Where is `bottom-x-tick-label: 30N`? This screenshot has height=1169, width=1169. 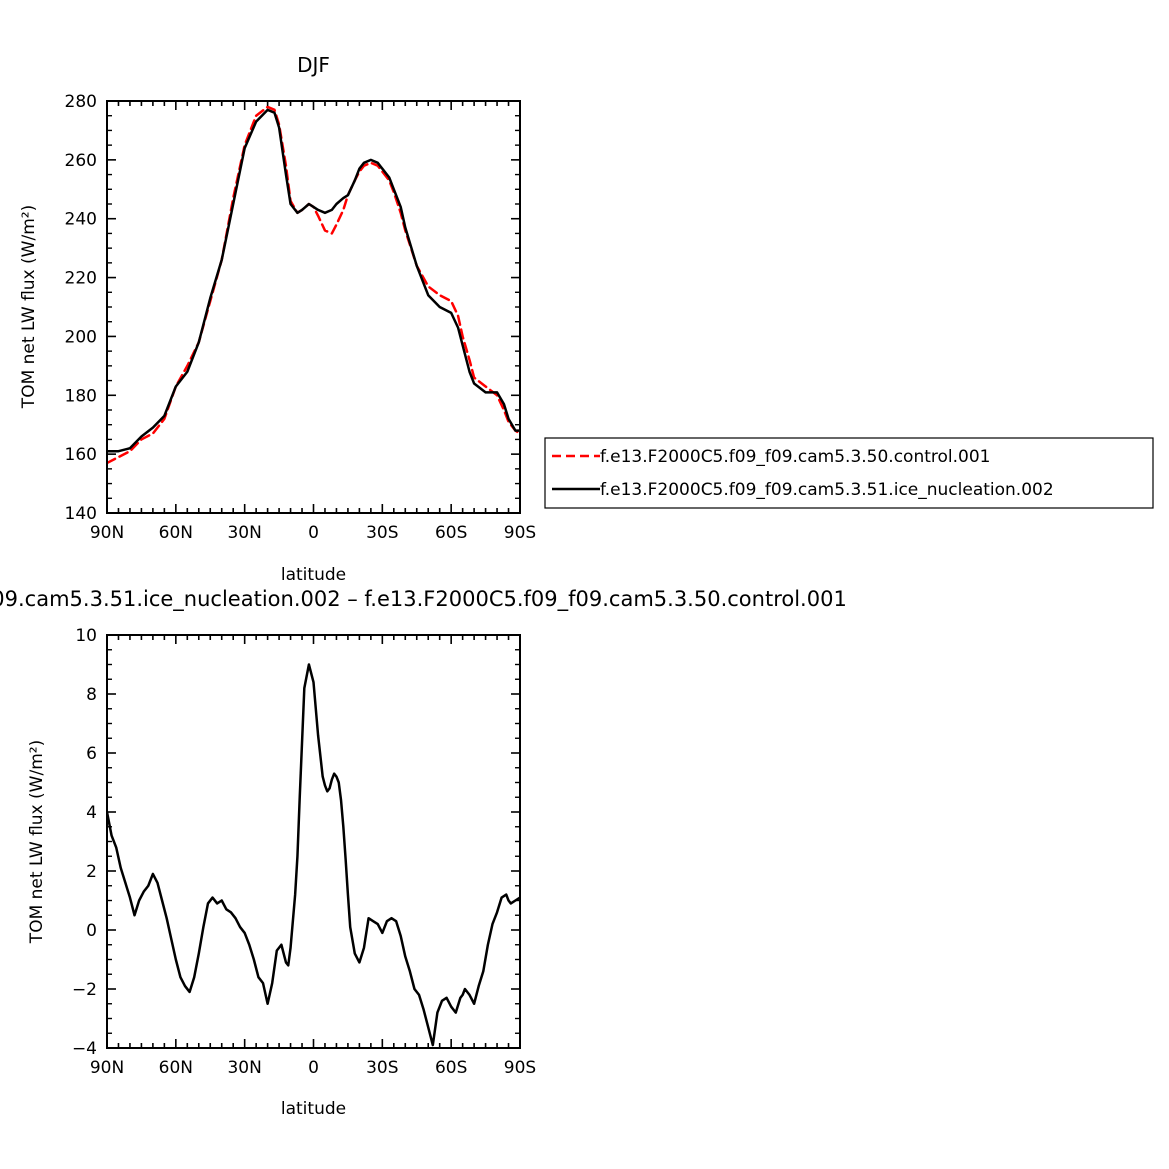
bottom-x-tick-label: 30N is located at coordinates (244, 1068).